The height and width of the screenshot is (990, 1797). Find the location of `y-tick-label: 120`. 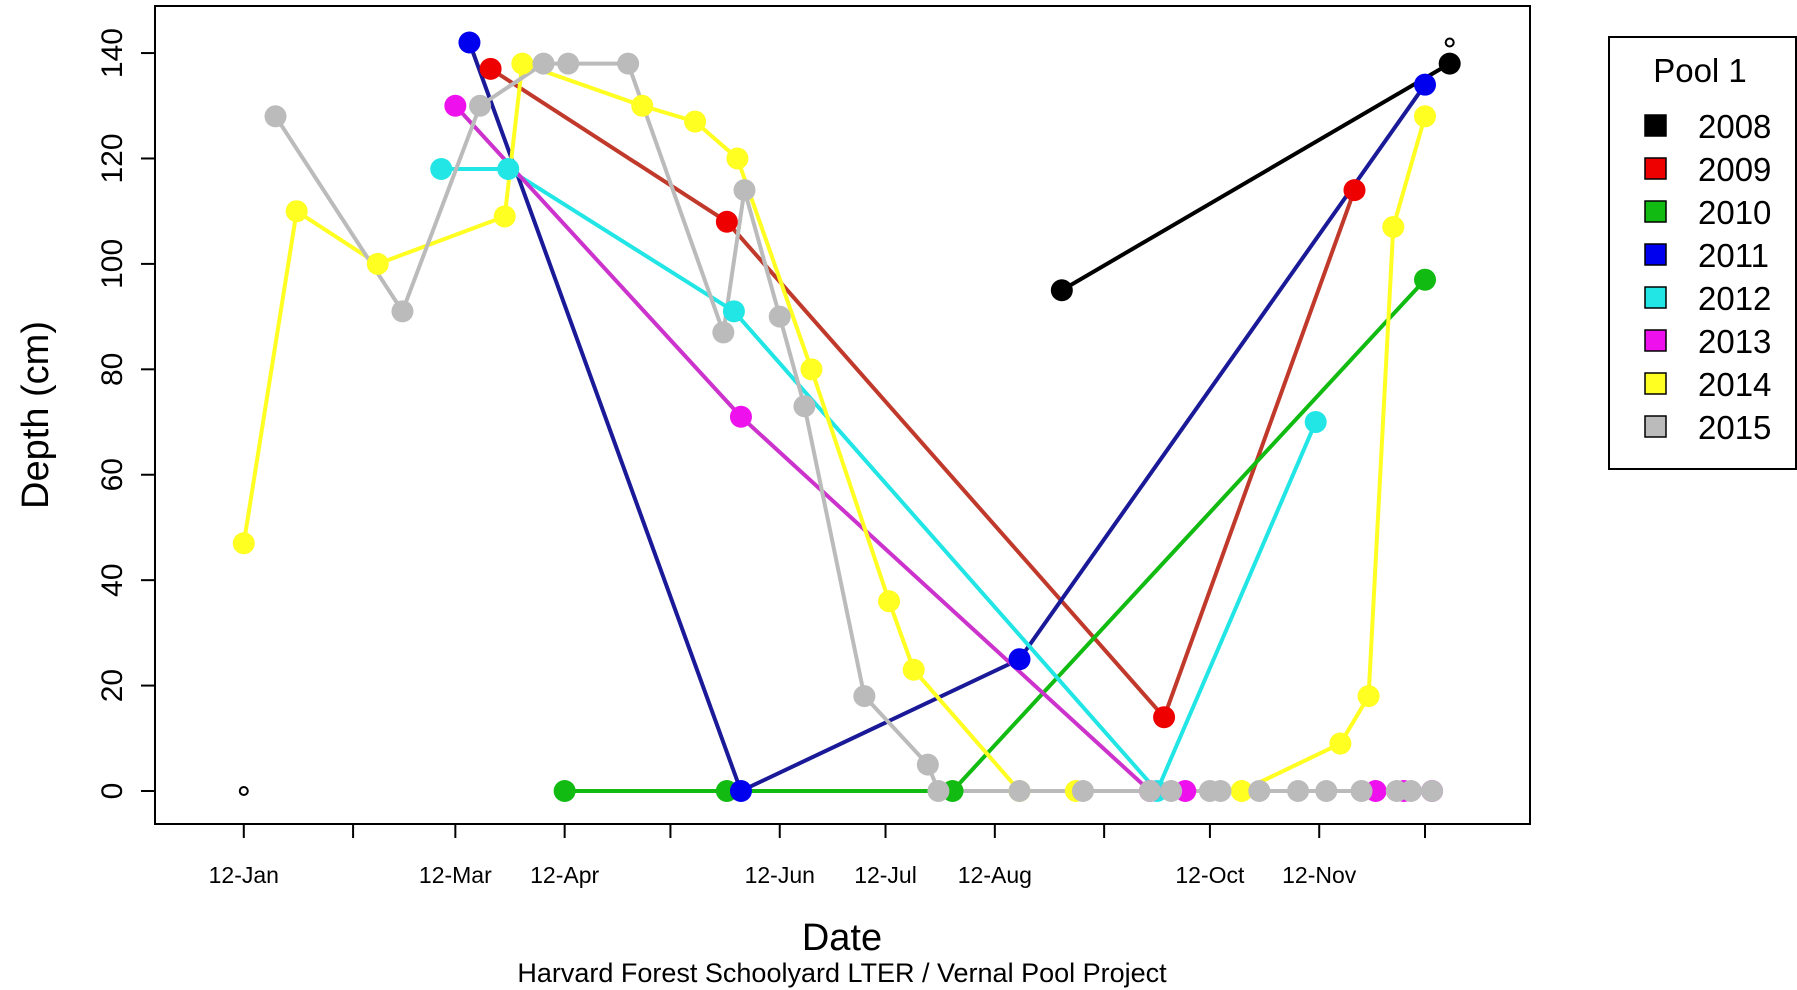

y-tick-label: 120 is located at coordinates (112, 158).